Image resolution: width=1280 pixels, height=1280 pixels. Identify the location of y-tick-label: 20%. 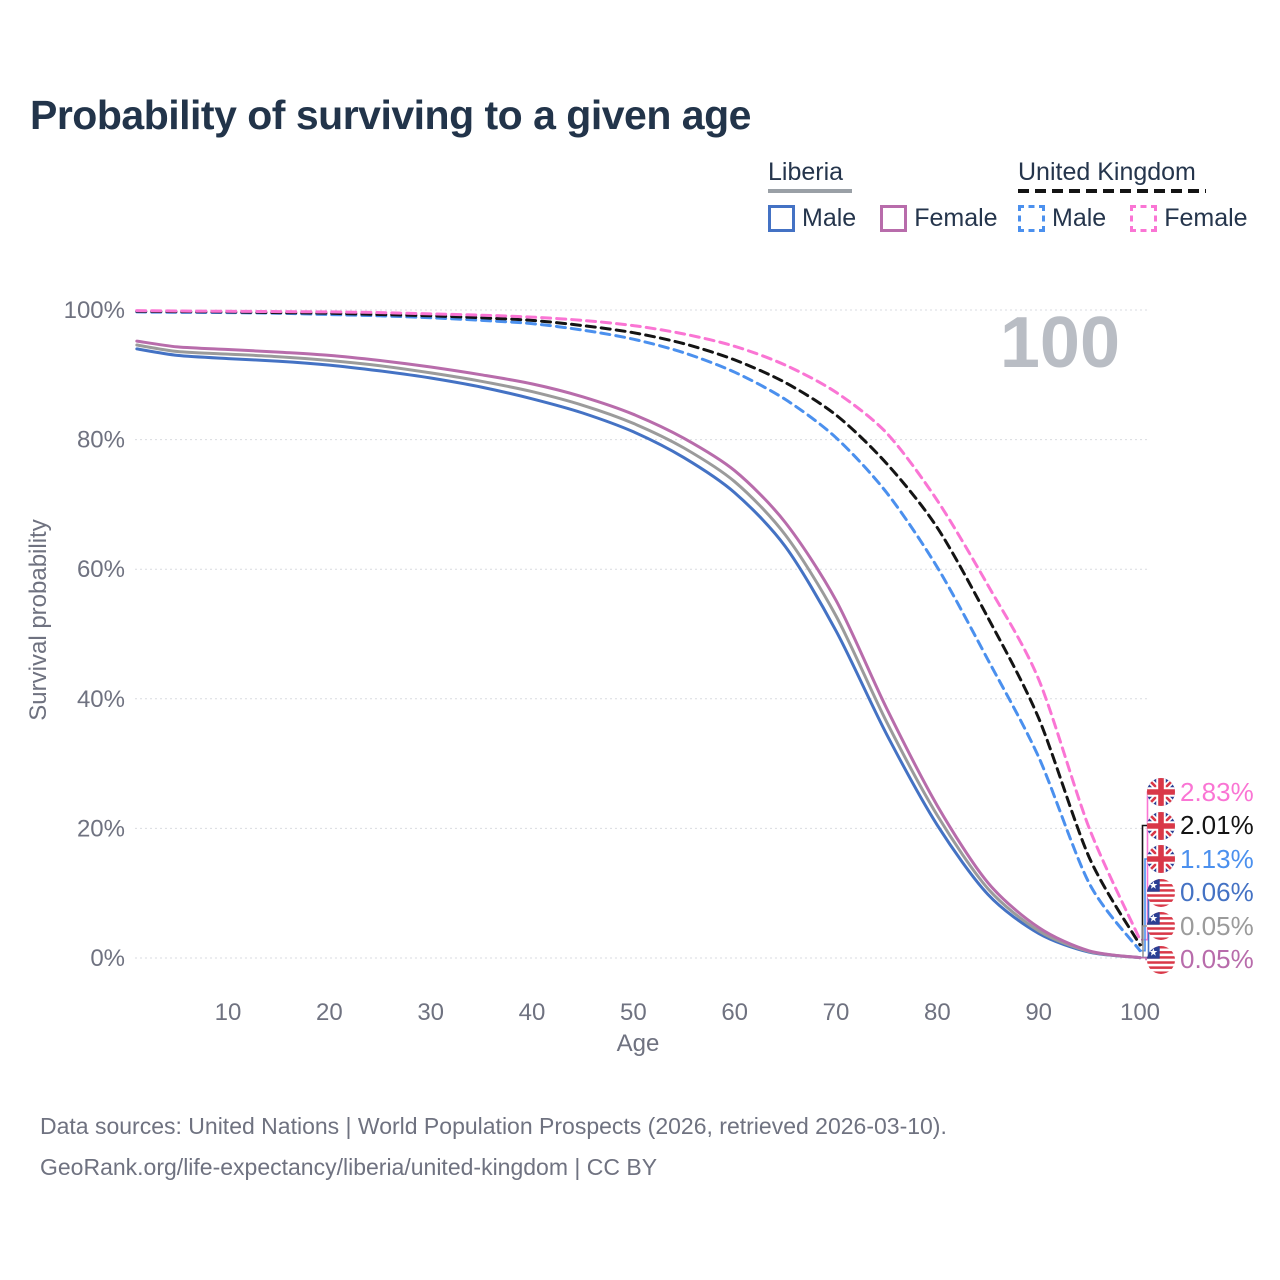
(101, 828).